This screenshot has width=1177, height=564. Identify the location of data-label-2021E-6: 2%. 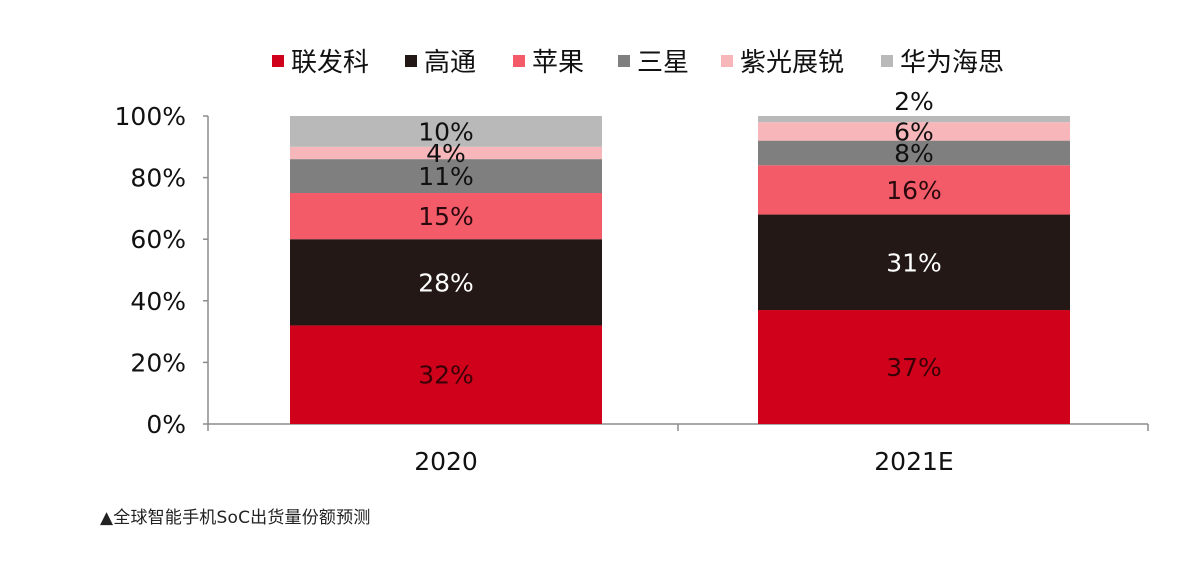
(914, 101).